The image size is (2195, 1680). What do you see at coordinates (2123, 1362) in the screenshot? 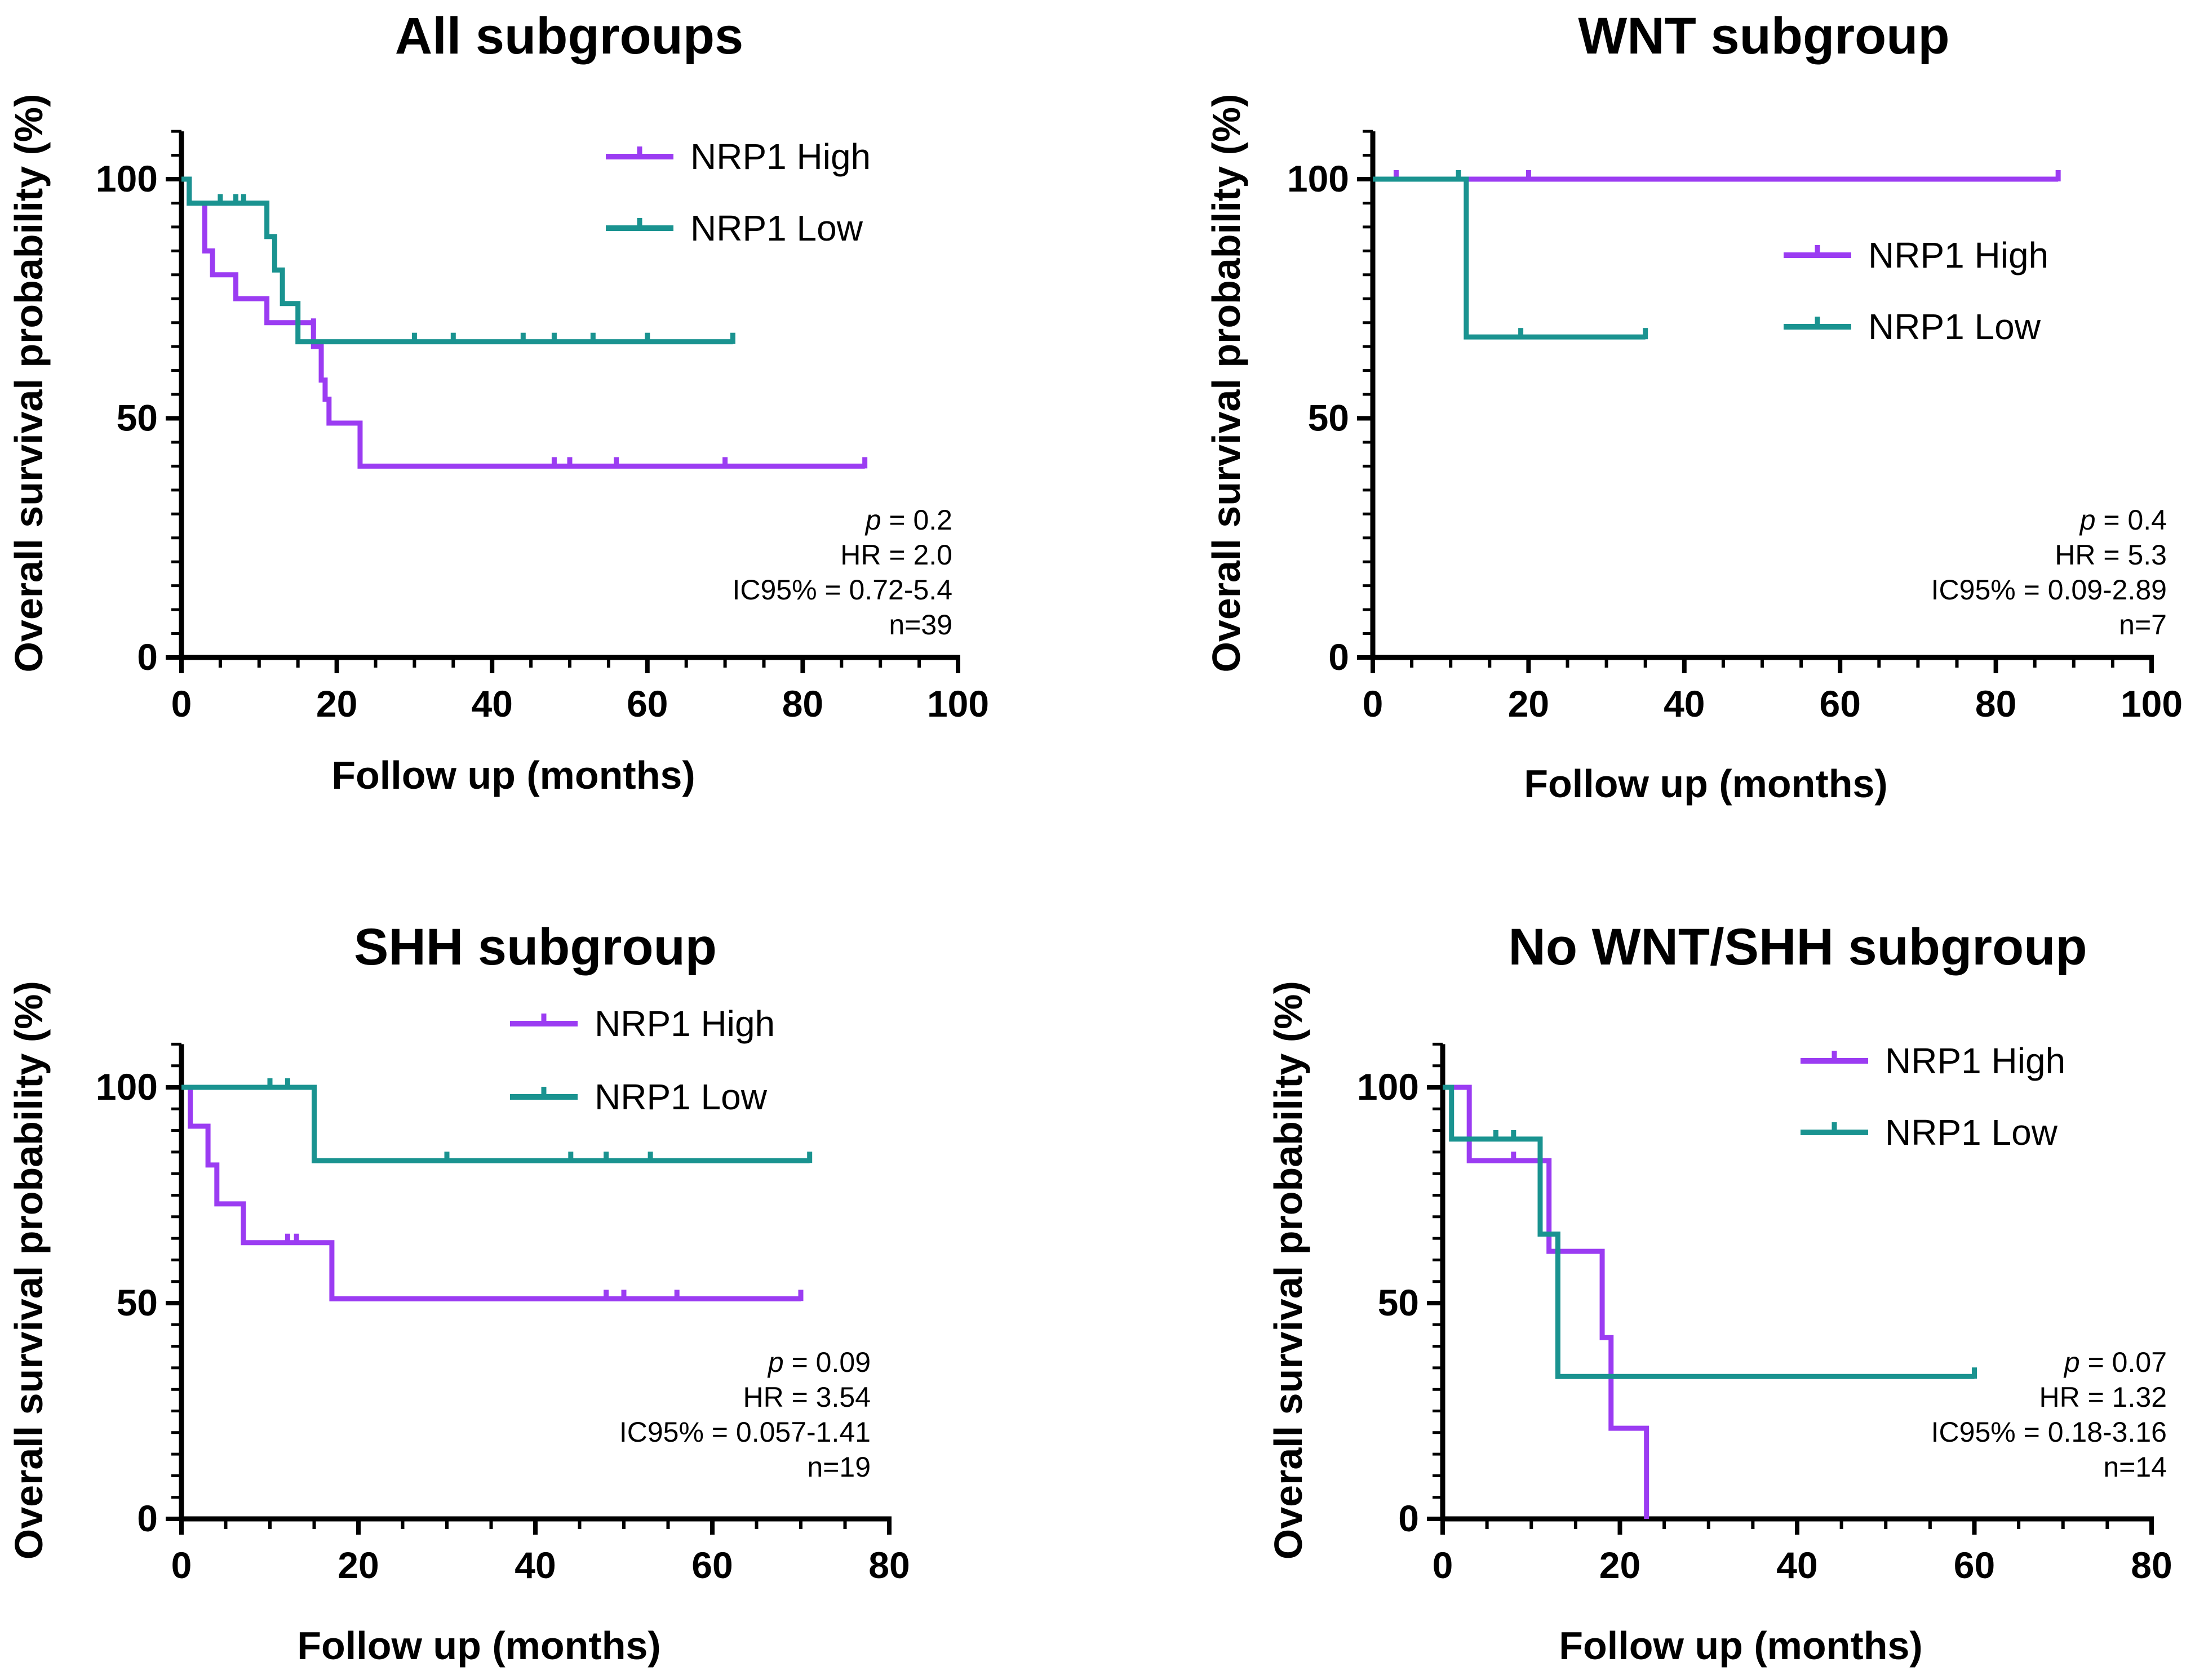
I see `stat-p-number: = 0.07` at bounding box center [2123, 1362].